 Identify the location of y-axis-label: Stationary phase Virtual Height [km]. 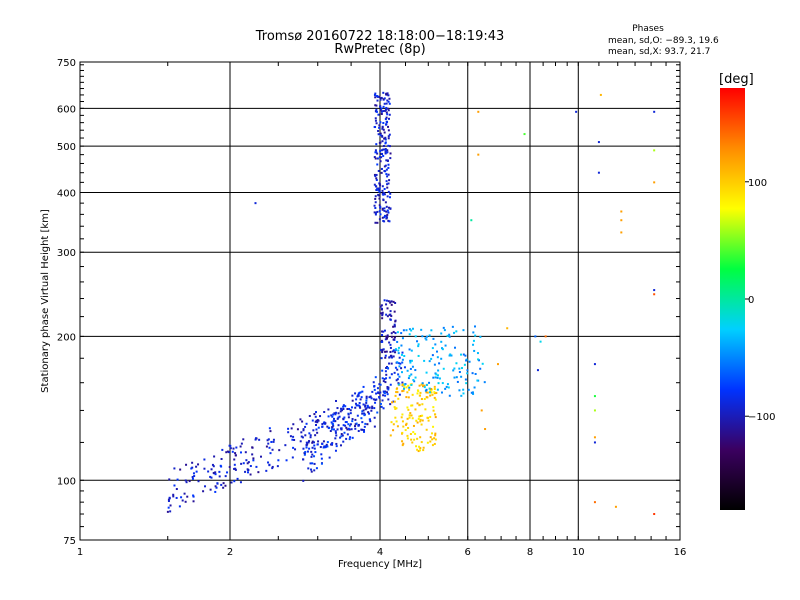
(45, 301).